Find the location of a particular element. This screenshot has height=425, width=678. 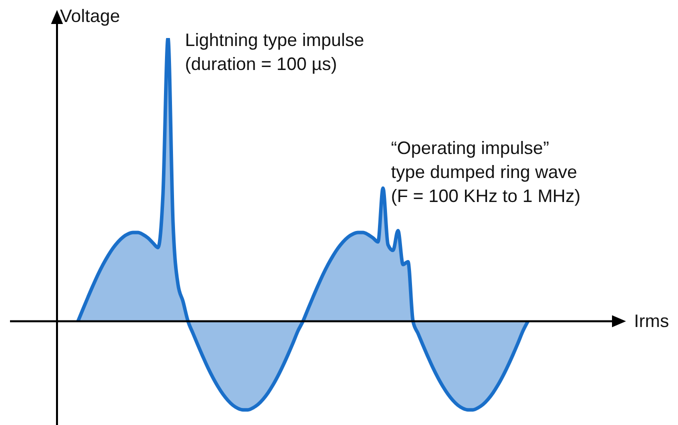

y-axis-title: Voltage is located at coordinates (90, 16).